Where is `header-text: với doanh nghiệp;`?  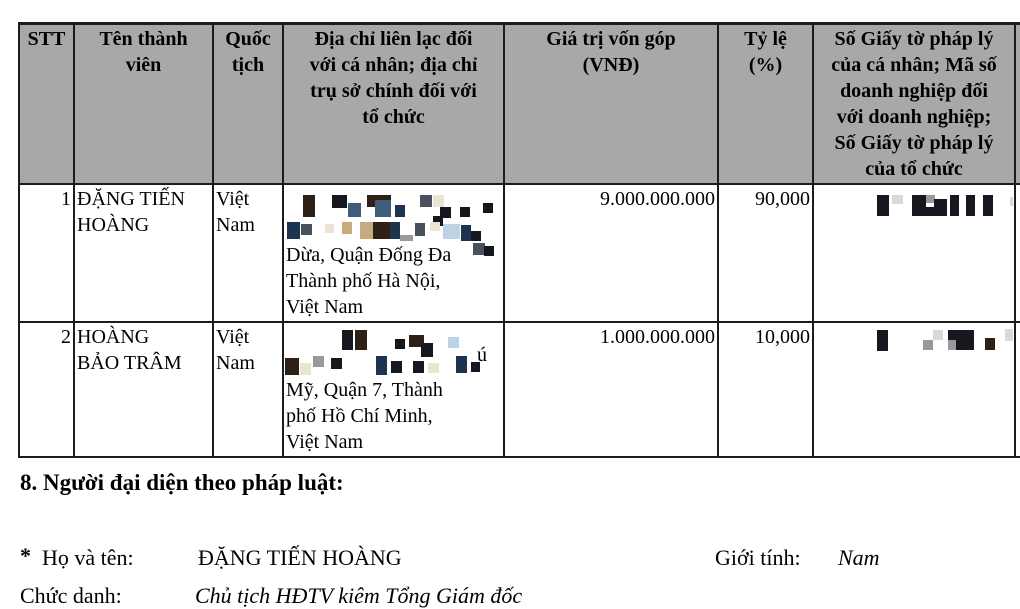 header-text: với doanh nghiệp; is located at coordinates (914, 117).